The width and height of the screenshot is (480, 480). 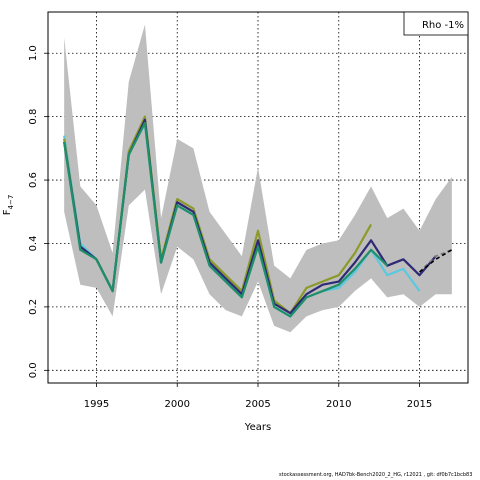 I want to click on x-tick-label: 2000, so click(x=177, y=404).